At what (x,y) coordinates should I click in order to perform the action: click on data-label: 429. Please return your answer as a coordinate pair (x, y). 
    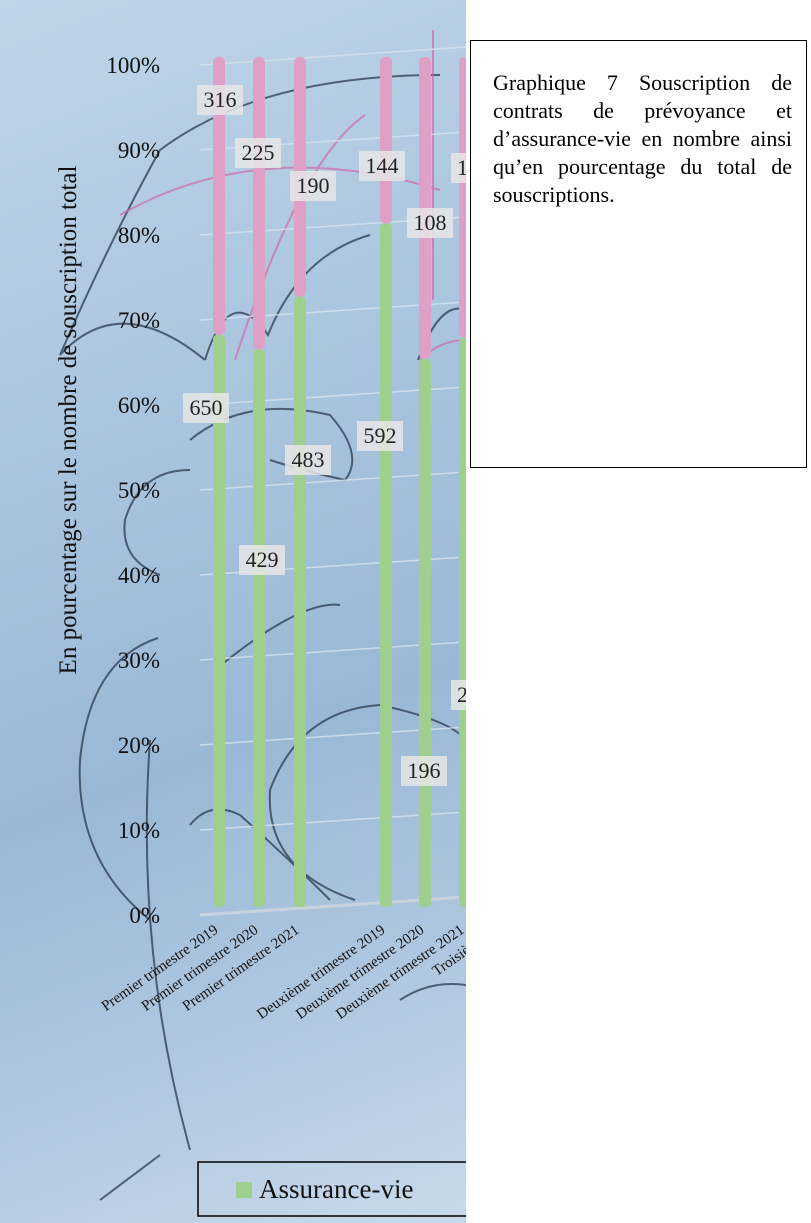
    Looking at the image, I should click on (262, 559).